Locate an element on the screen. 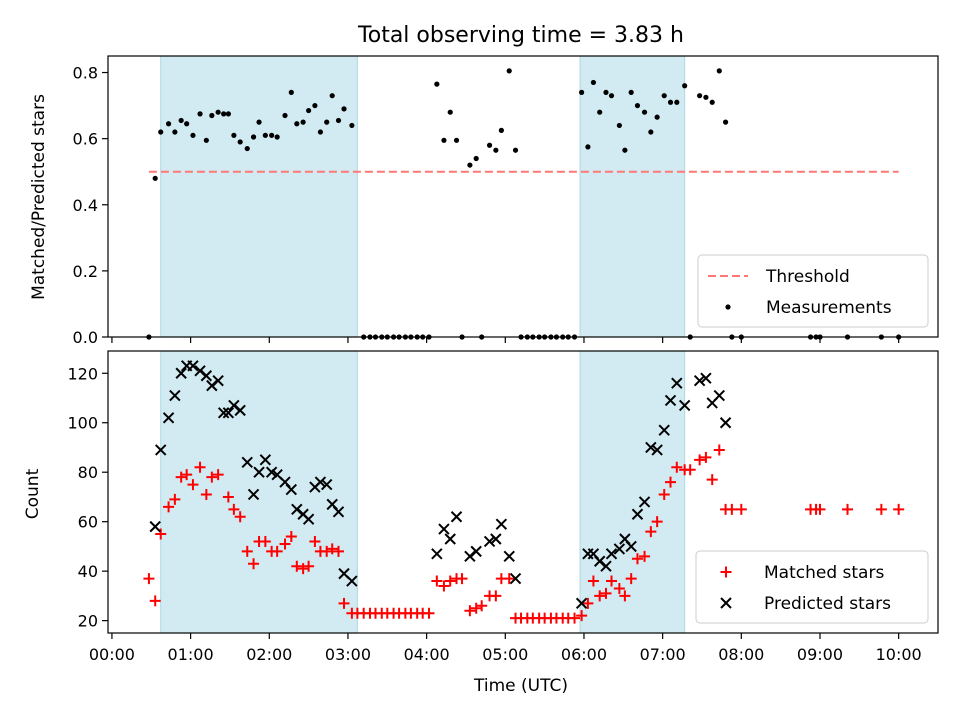 Image resolution: width=960 pixels, height=724 pixels. bottom-legend: Matched stars Predicted stars is located at coordinates (812, 587).